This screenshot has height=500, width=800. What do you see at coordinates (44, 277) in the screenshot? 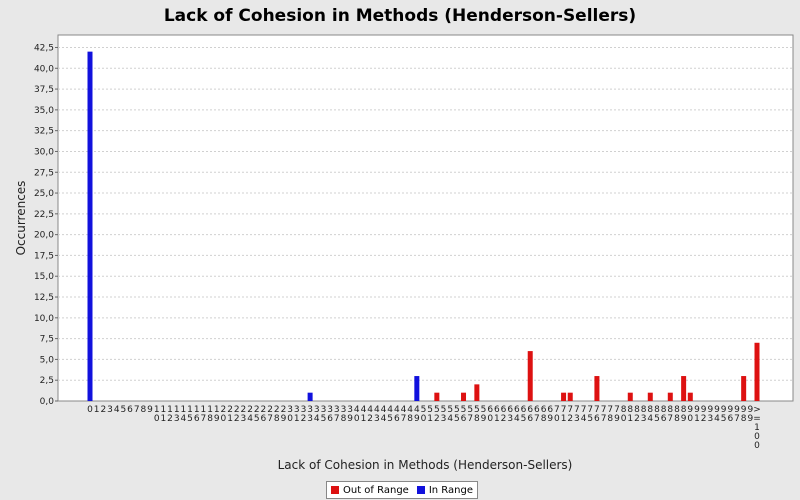
I see `y-tick-label: 15,0` at bounding box center [44, 277].